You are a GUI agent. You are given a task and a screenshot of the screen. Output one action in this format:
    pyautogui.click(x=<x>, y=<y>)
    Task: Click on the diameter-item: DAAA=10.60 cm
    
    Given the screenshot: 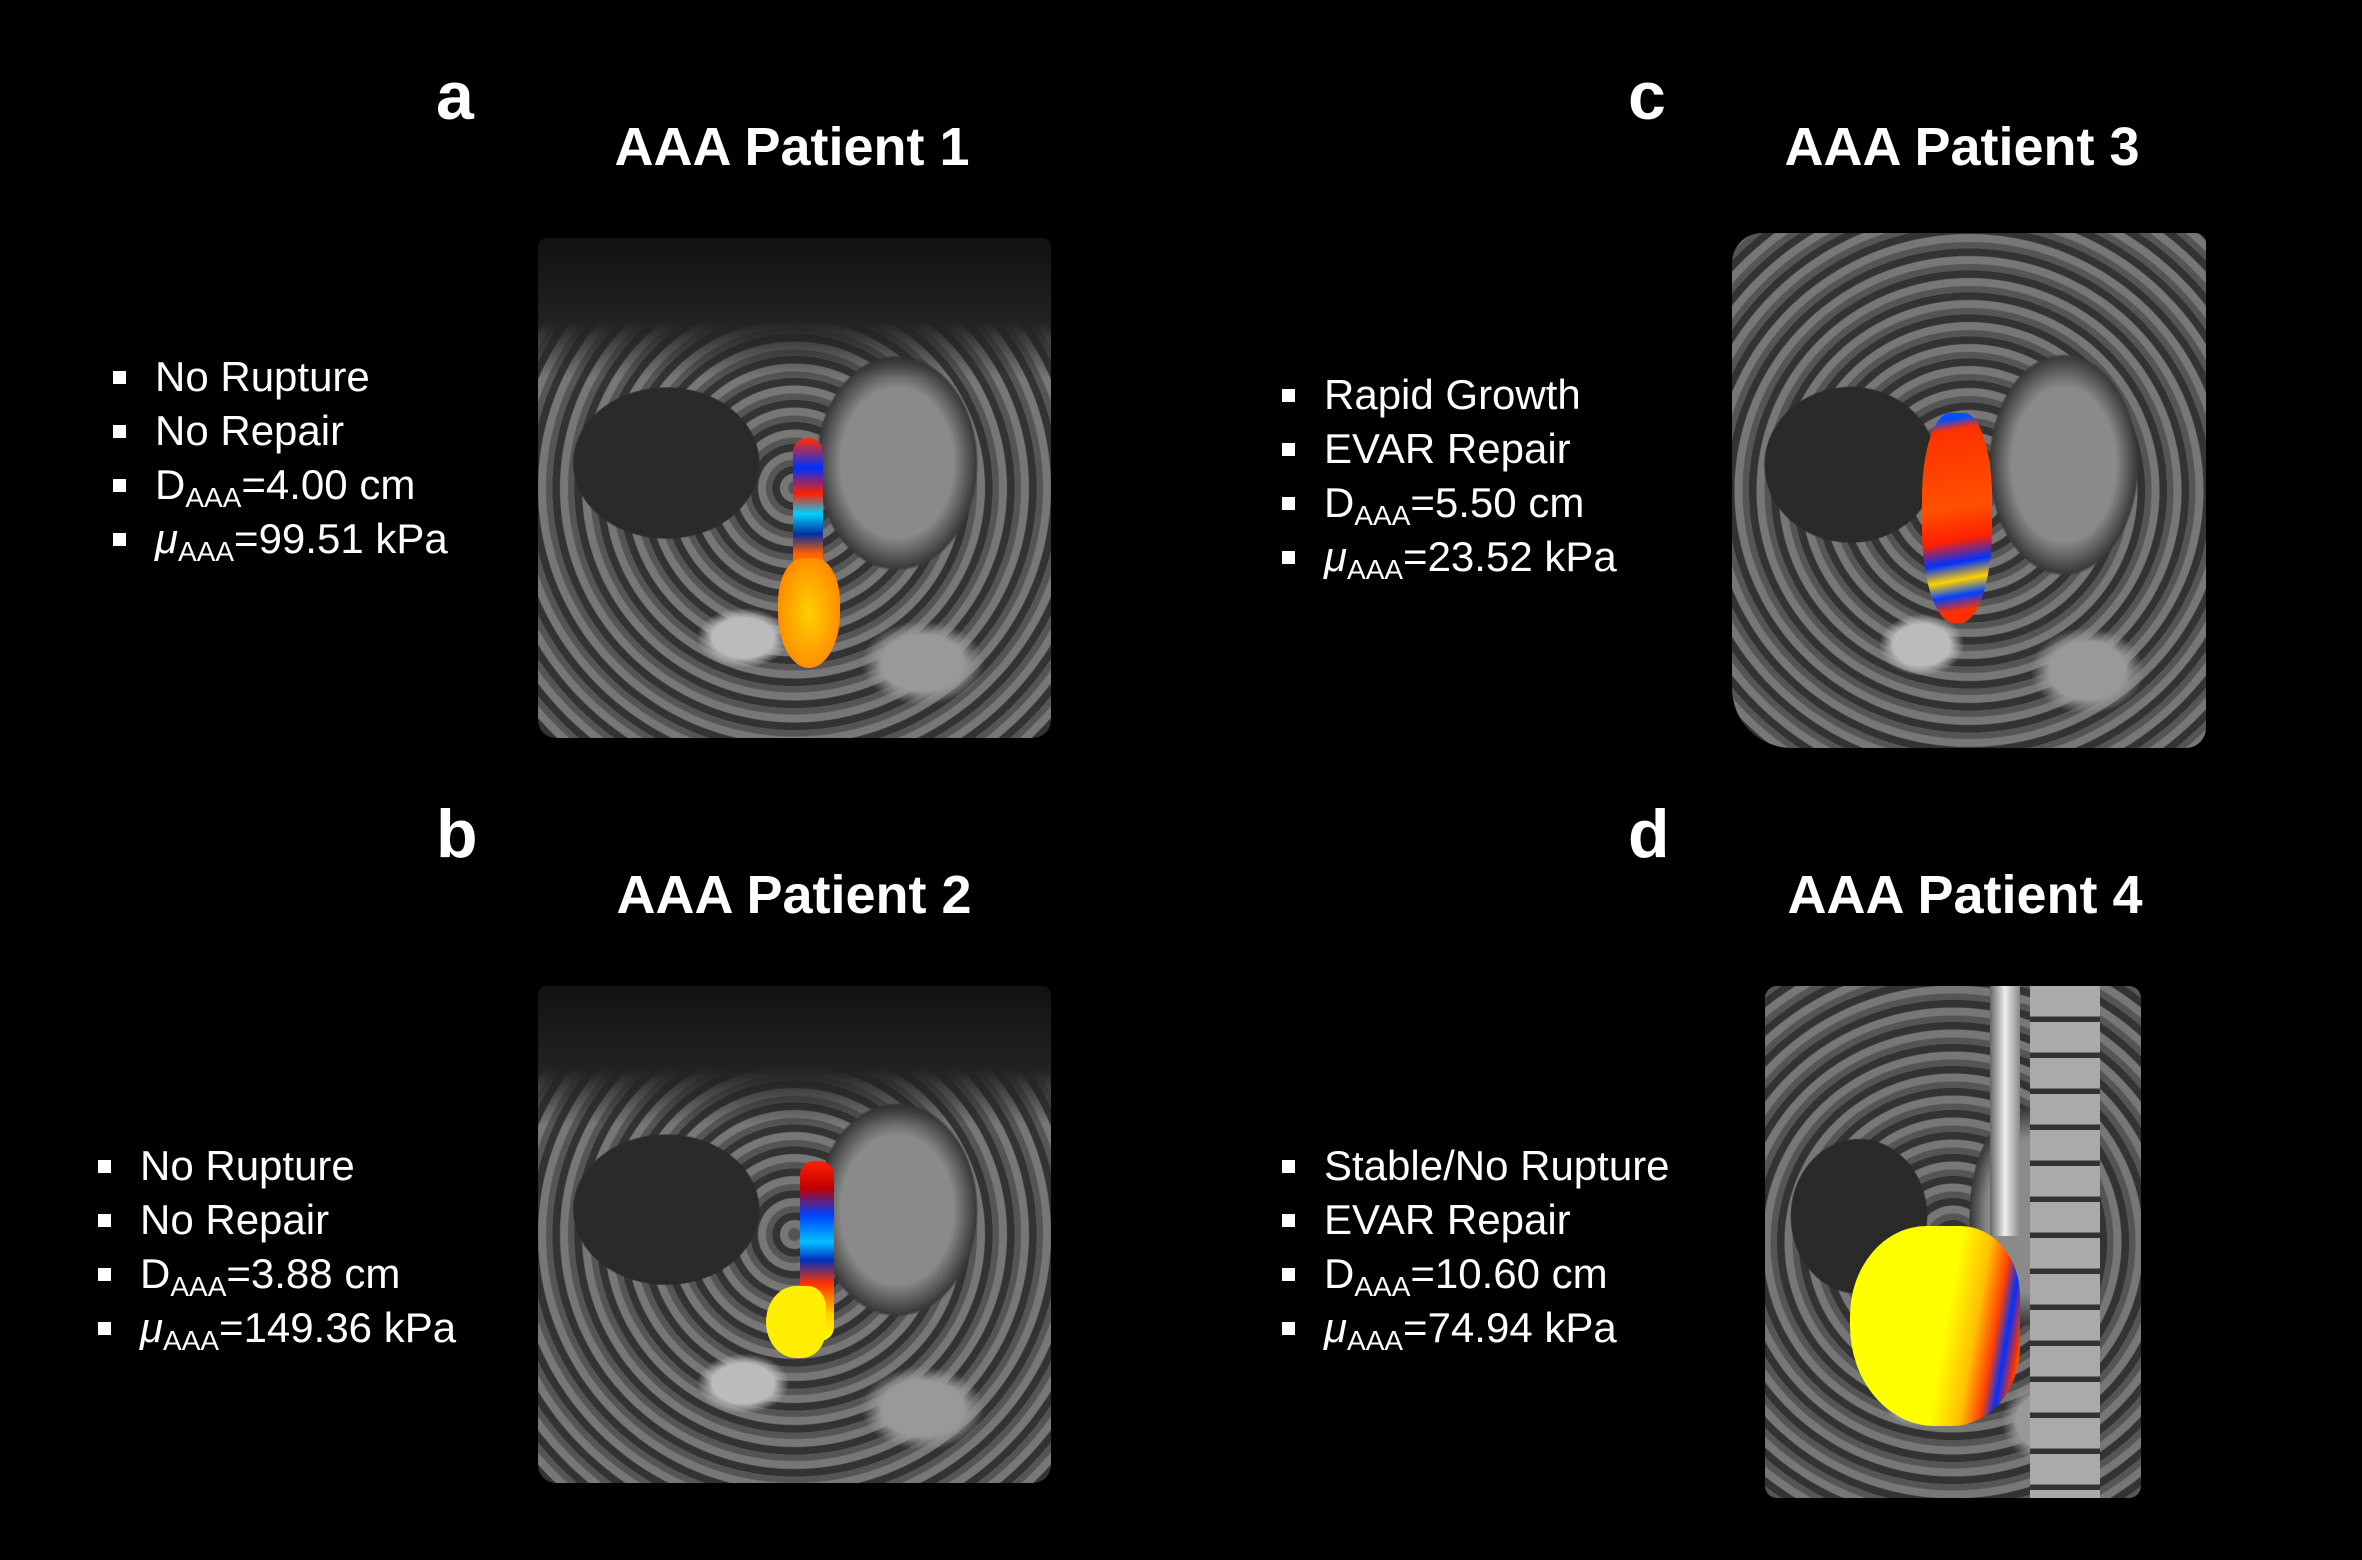 What is the action you would take?
    pyautogui.click(x=1476, y=1274)
    